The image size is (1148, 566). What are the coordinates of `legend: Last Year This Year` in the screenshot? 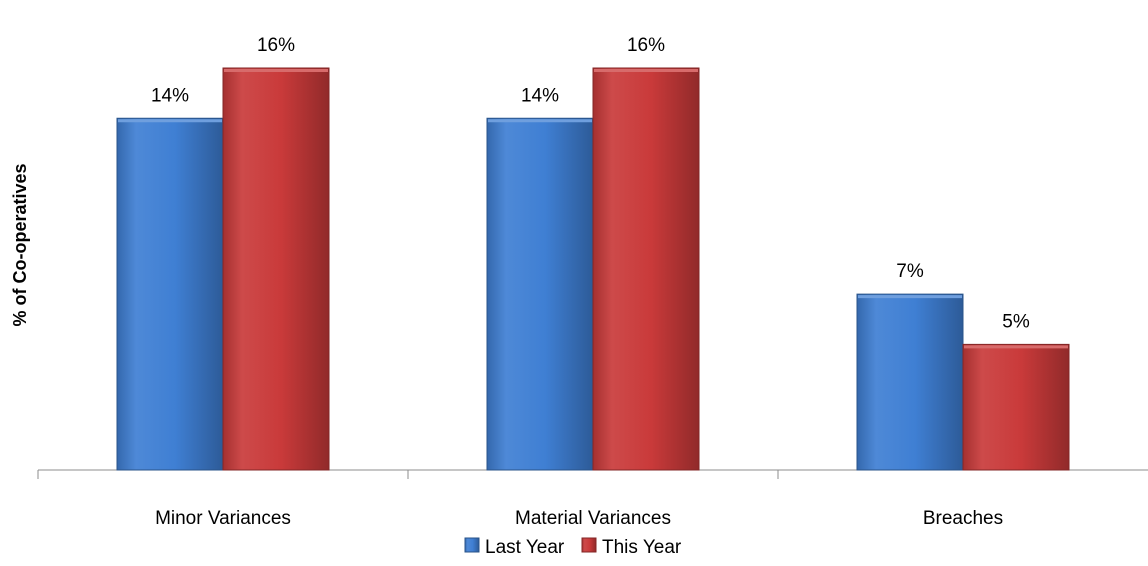 It's located at (573, 547).